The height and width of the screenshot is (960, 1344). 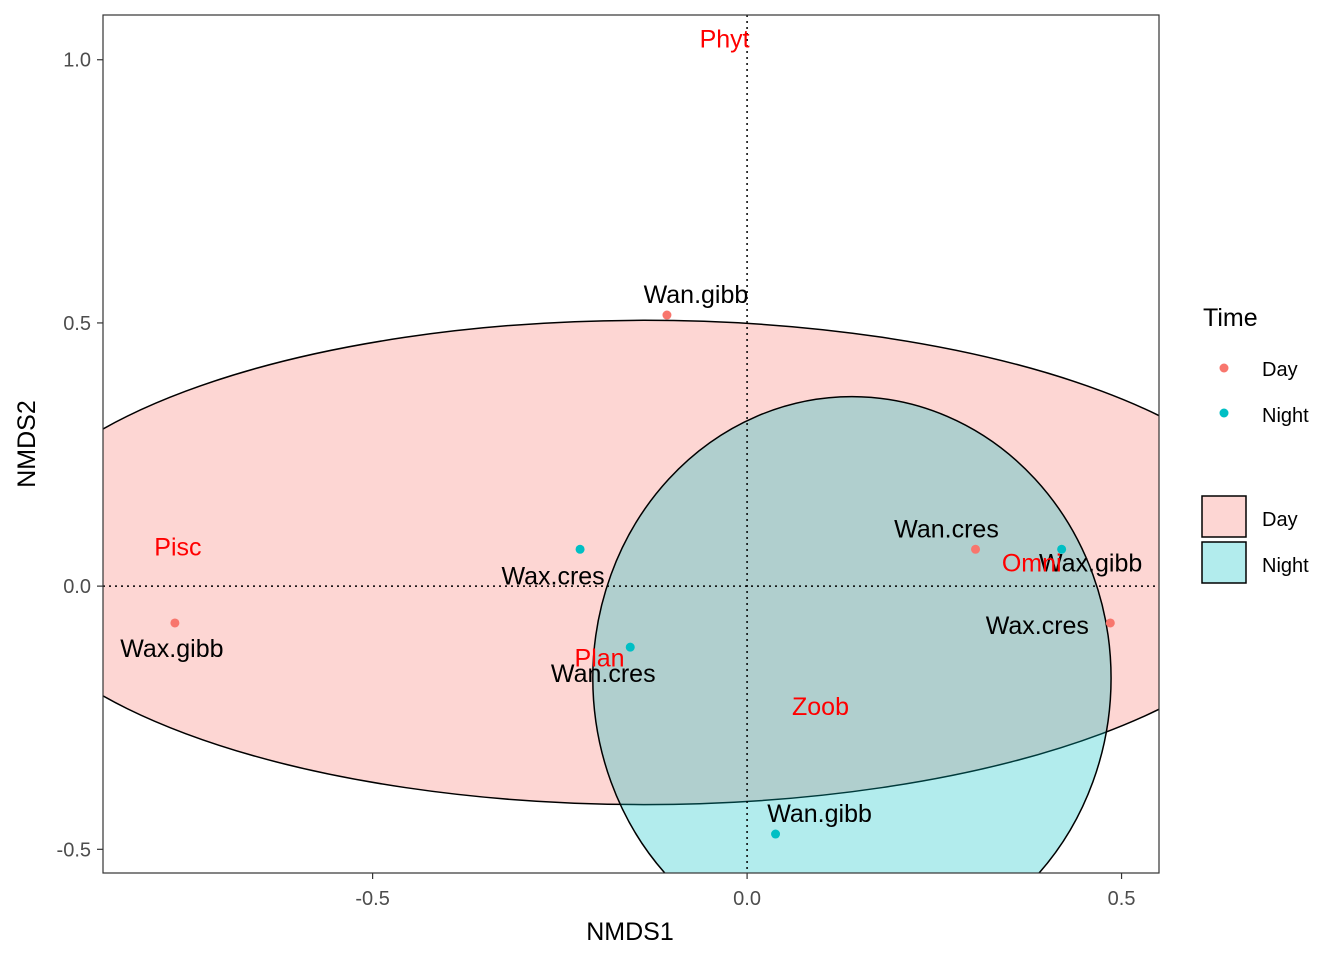 What do you see at coordinates (77, 61) in the screenshot?
I see `y-tick-label: 1.0` at bounding box center [77, 61].